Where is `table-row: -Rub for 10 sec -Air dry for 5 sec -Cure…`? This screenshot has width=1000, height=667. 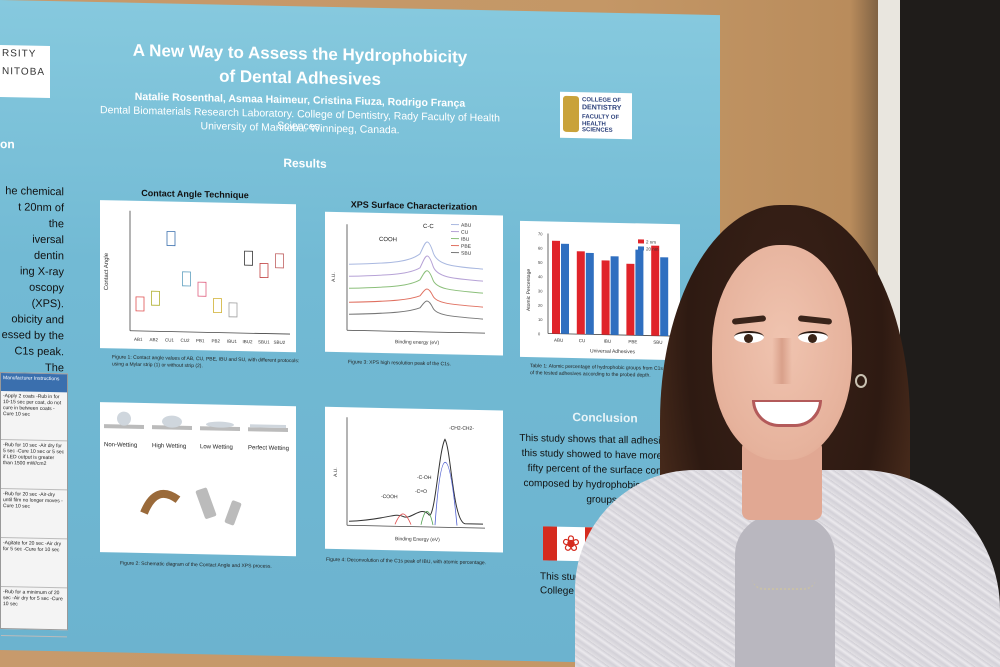
table-row: -Rub for 10 sec -Air dry for 5 sec -Cure… is located at coordinates (34, 465).